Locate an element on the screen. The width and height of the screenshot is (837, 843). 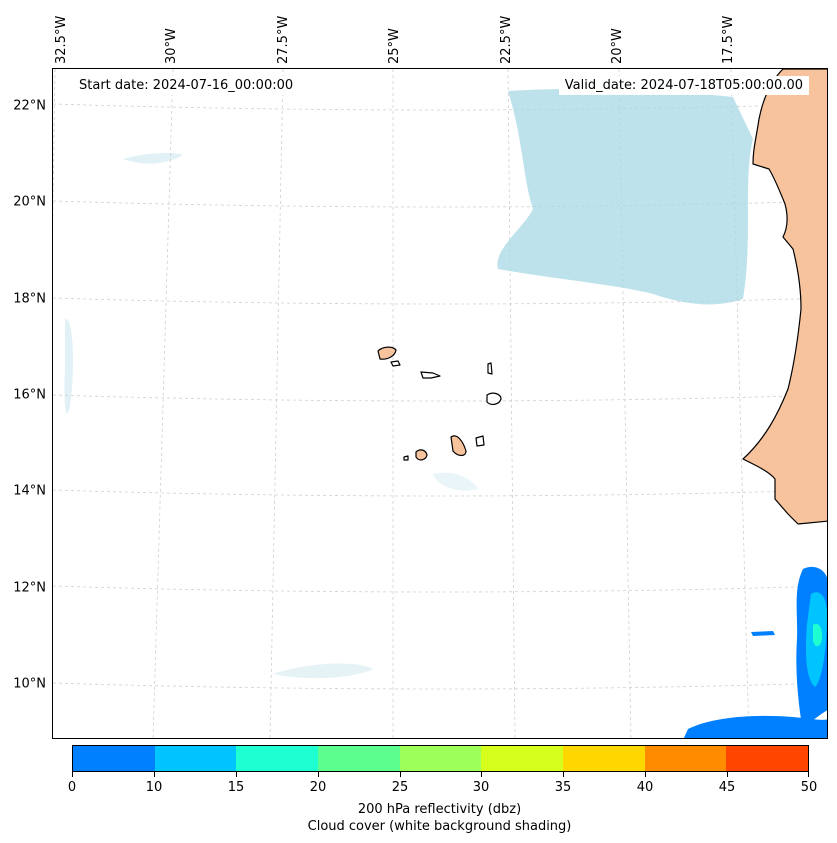
cloud-strip-west is located at coordinates (68, 366).